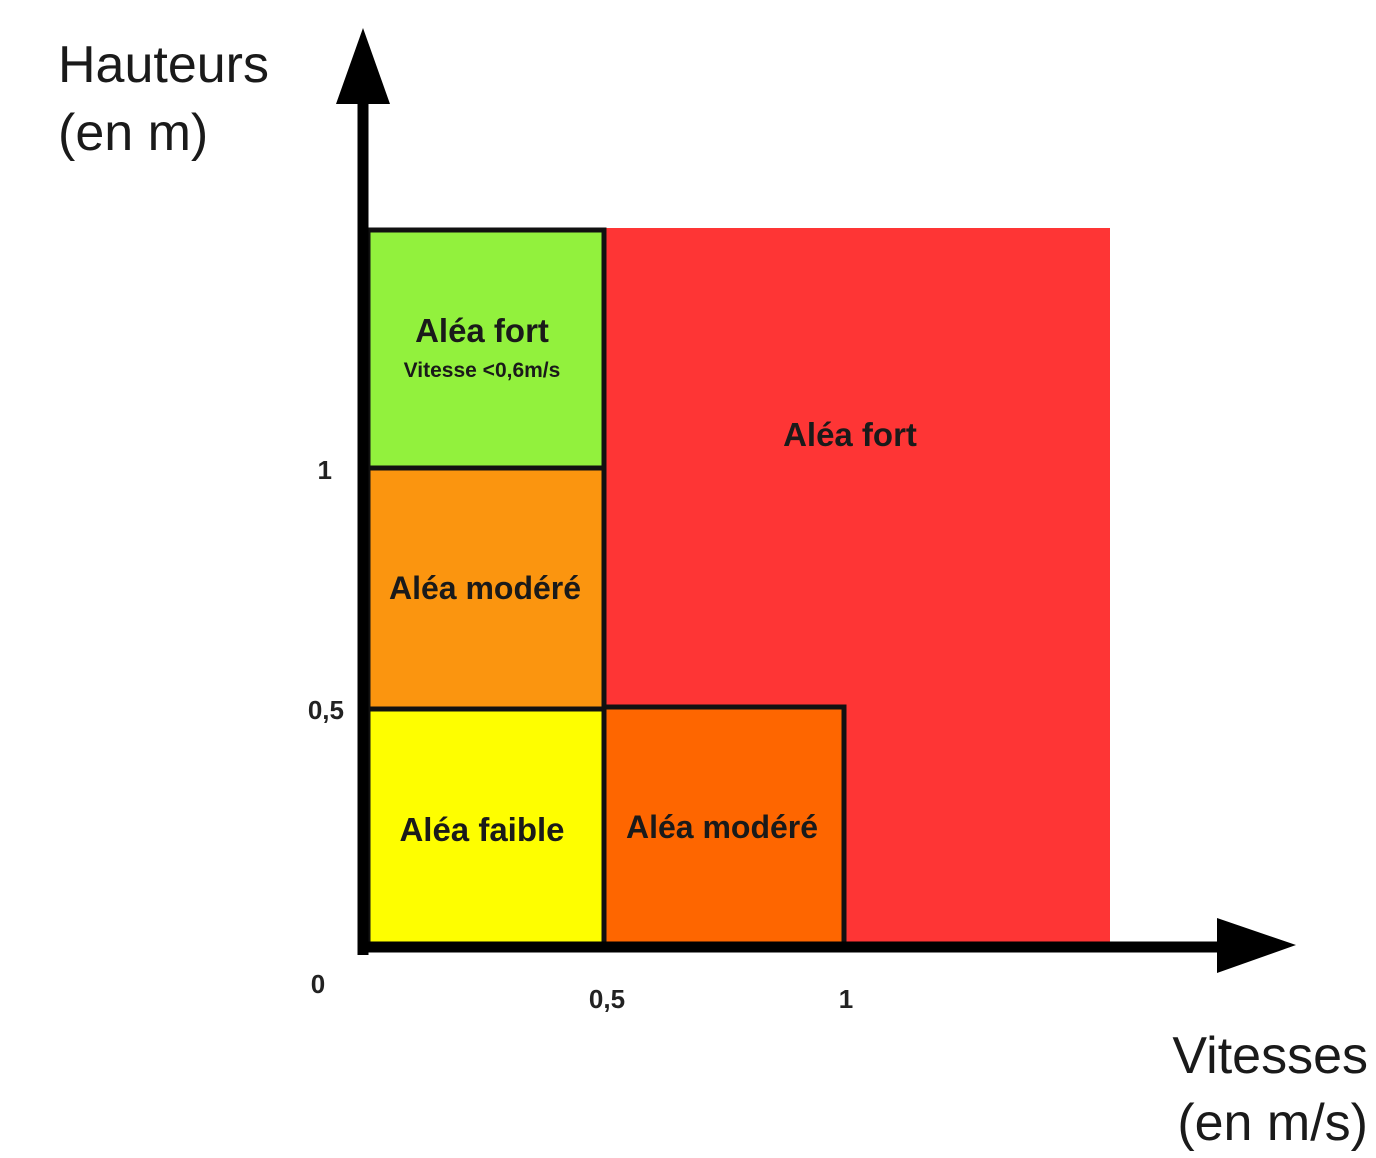  Describe the element at coordinates (482, 370) in the screenshot. I see `label-vitesse-threshold: Vitesse <0,6m/s` at that location.